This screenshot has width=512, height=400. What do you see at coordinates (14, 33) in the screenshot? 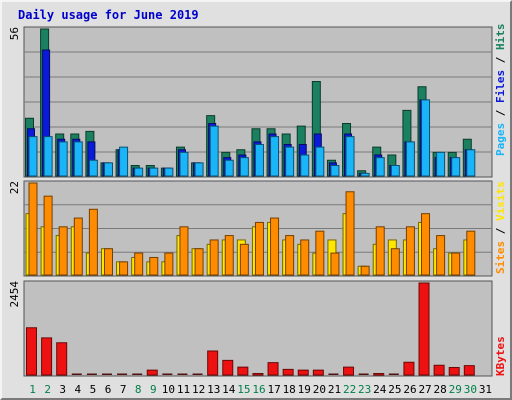
I see `panel-1-max-label: 56` at bounding box center [14, 33].